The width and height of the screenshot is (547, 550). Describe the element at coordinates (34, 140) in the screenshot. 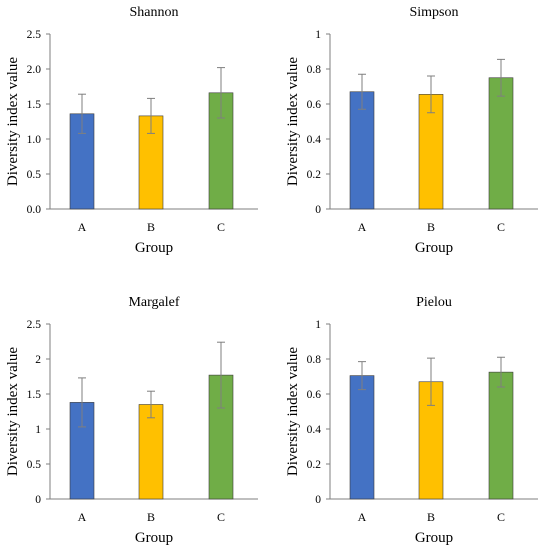

I see `y-tick-label: 1.0` at that location.